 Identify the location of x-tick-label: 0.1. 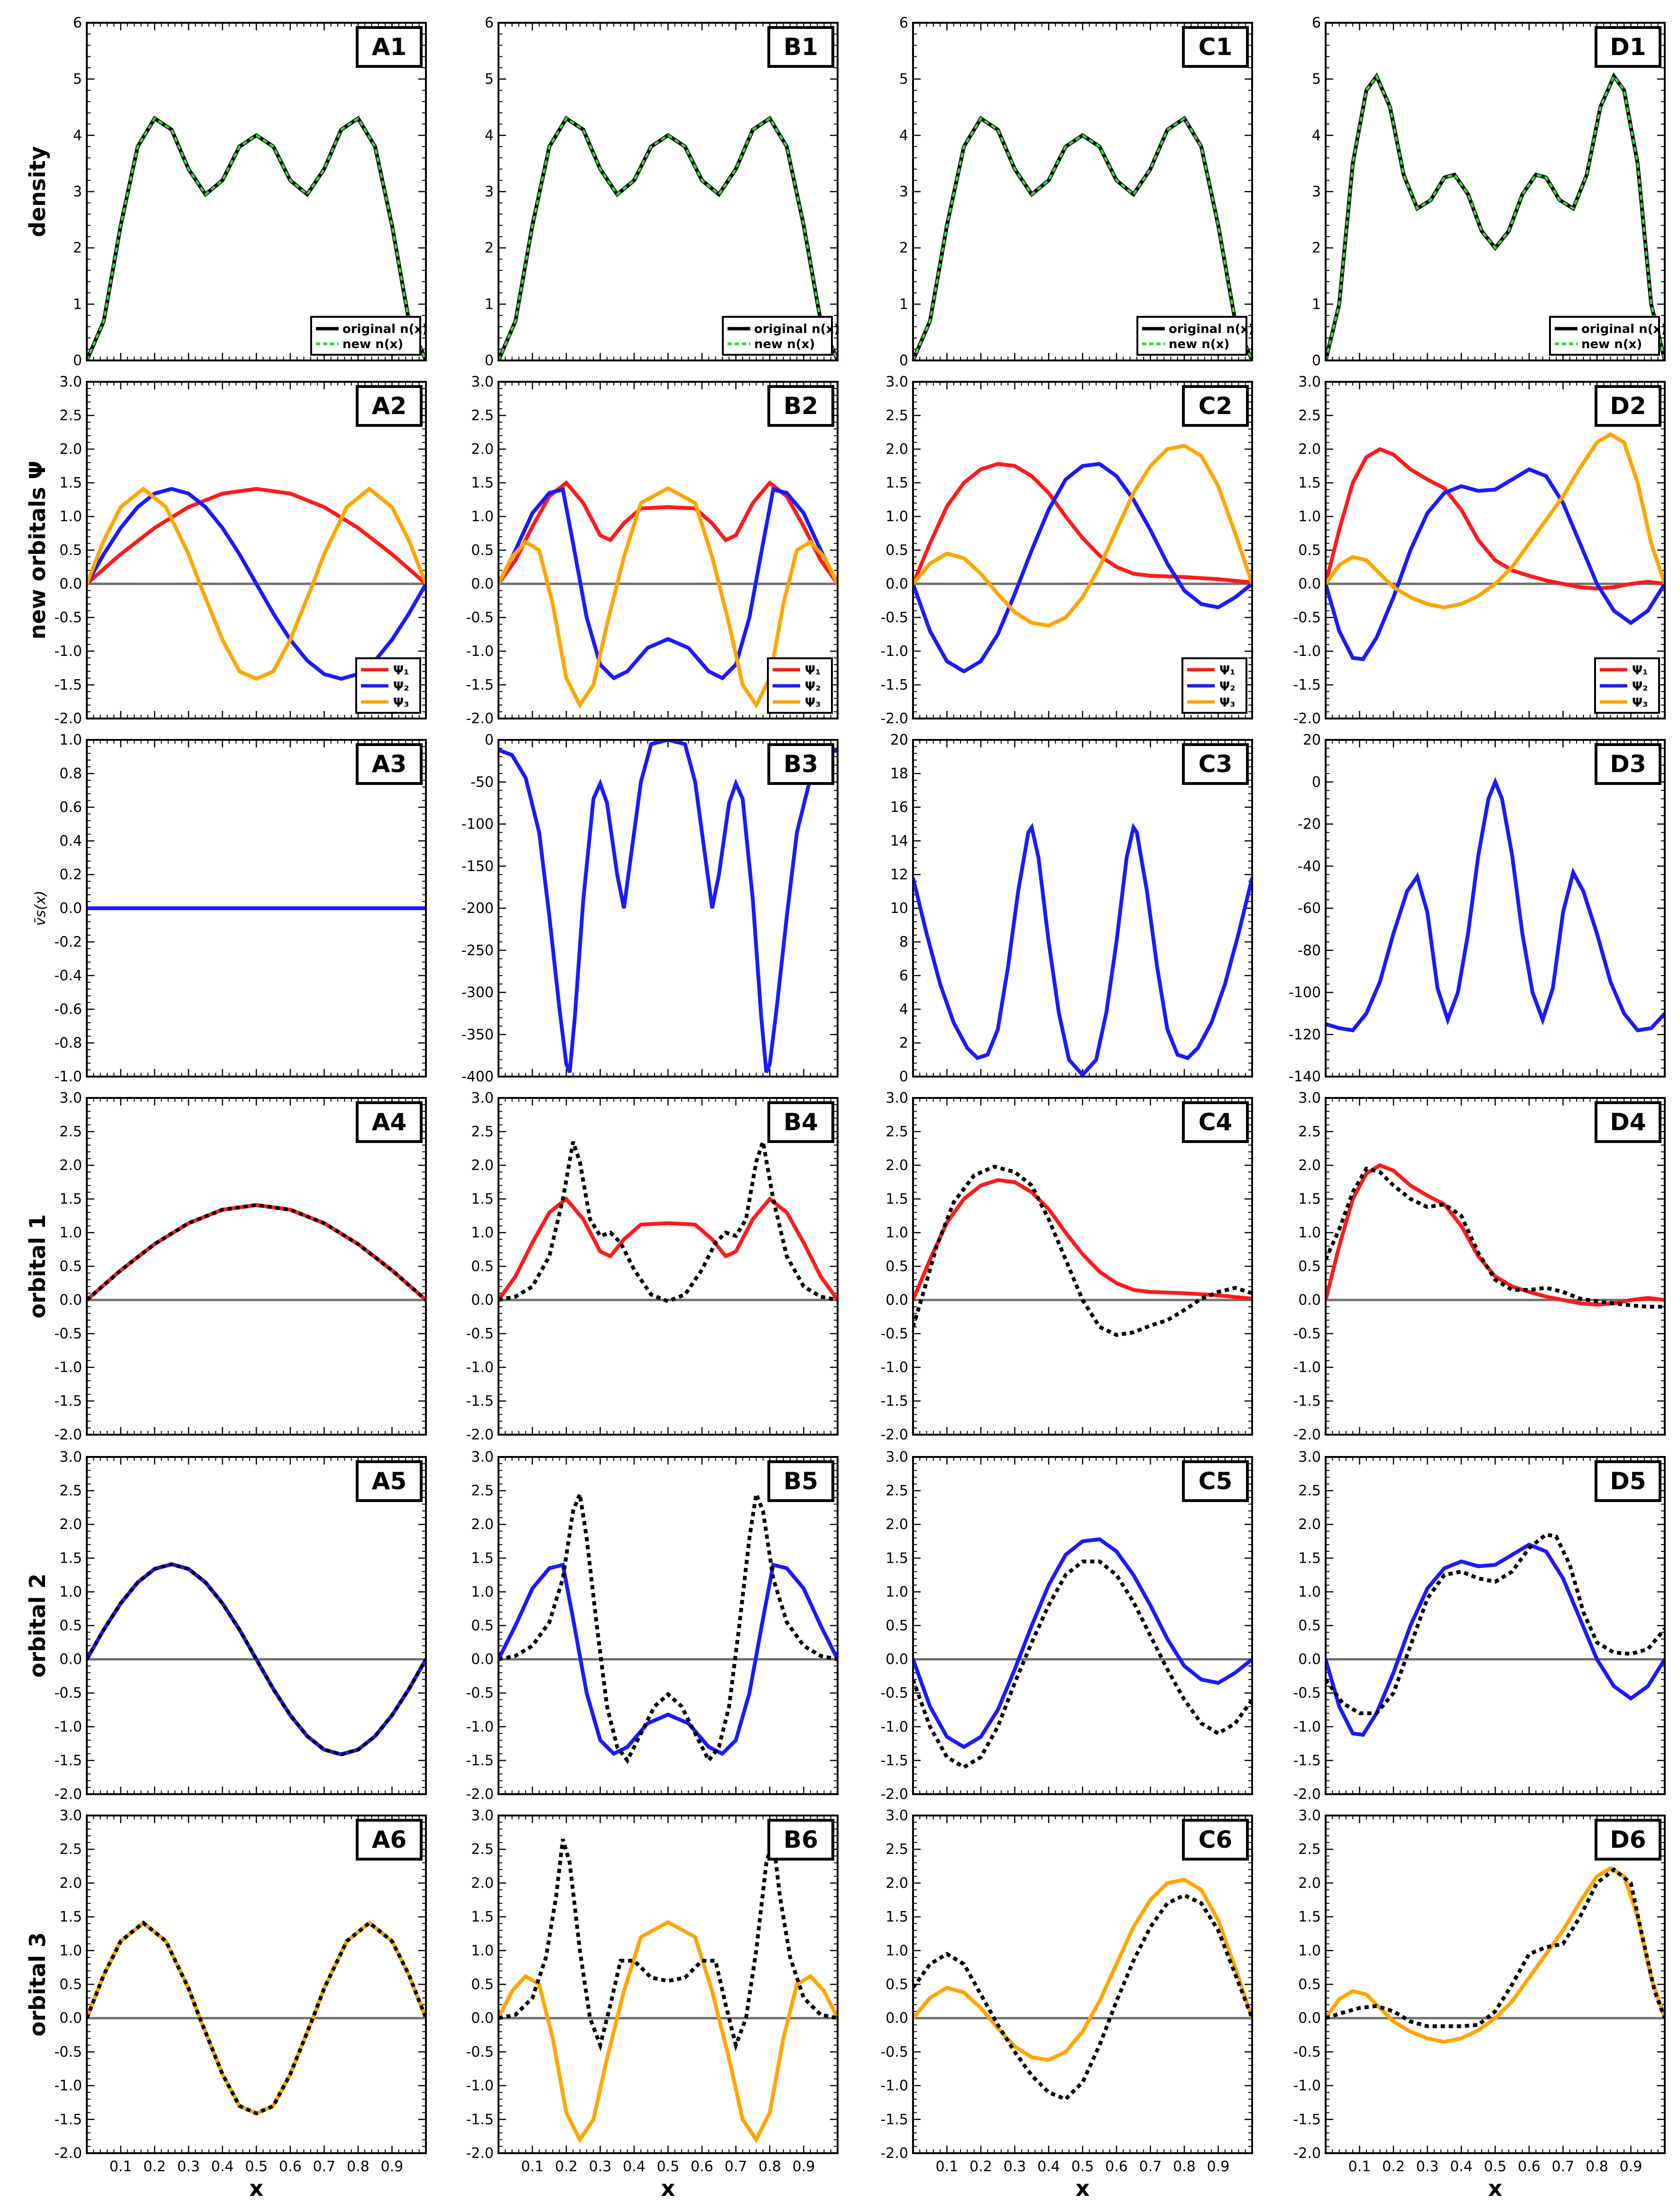
(948, 2166).